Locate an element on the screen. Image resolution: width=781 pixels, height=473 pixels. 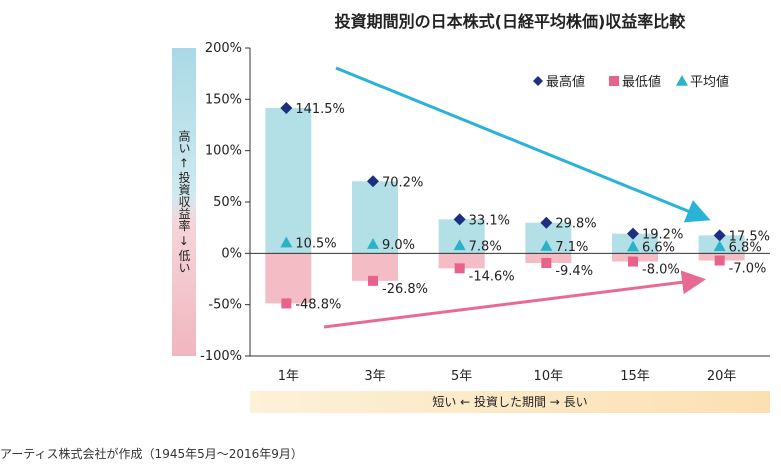
source-footnote: アーティス株式会社が作成（1945年5月～2016年9月） is located at coordinates (151, 454).